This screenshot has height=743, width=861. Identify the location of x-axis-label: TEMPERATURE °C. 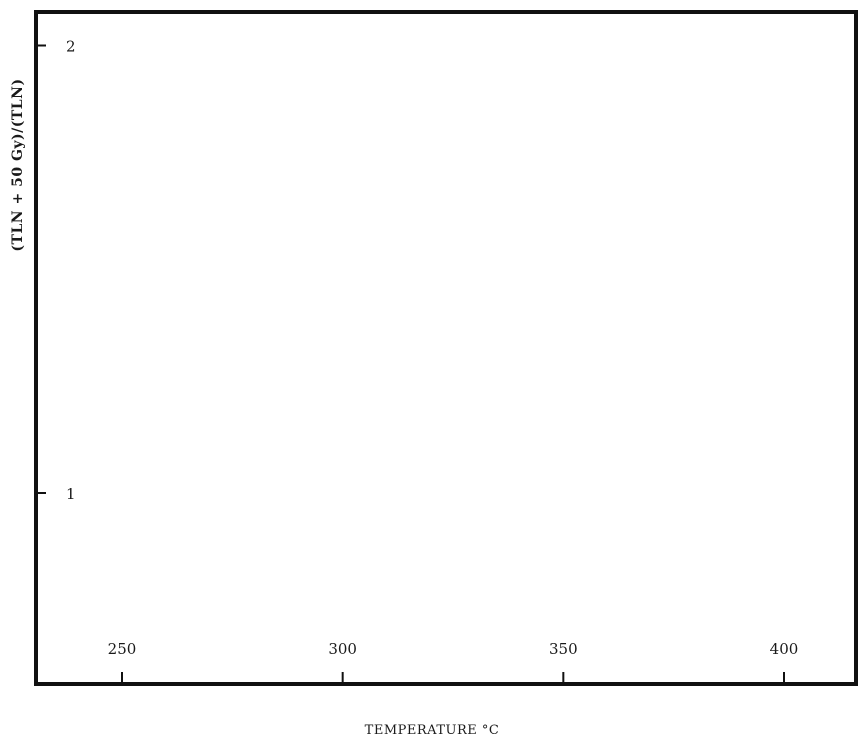
(432, 730).